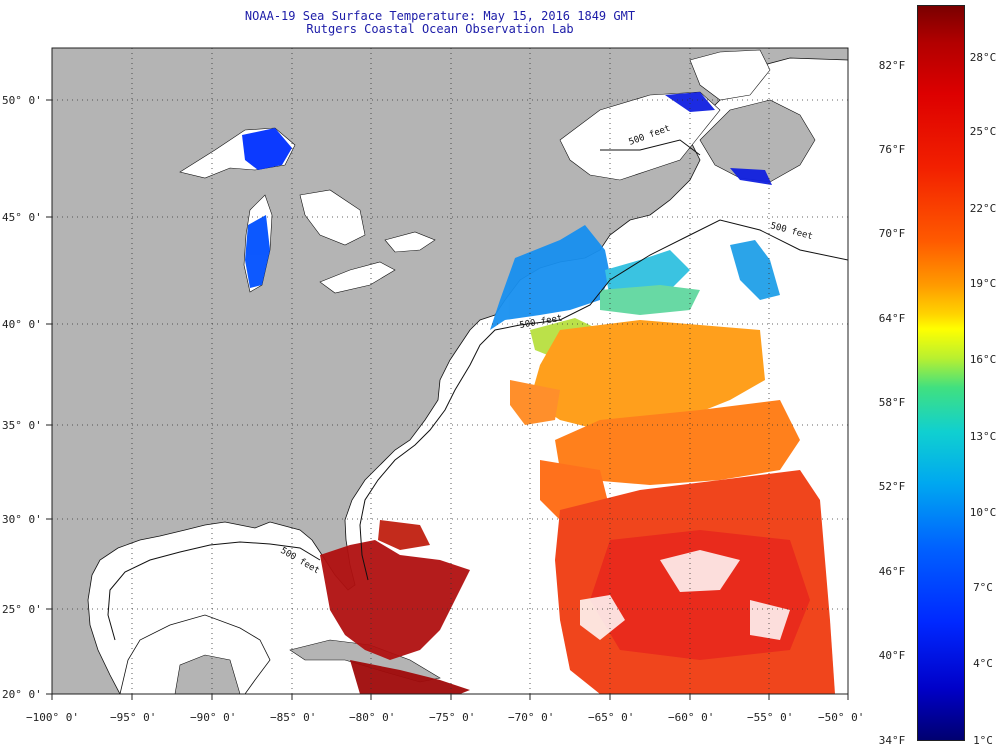 The image size is (1000, 754). What do you see at coordinates (983, 436) in the screenshot?
I see `colorbar-c-label: 13°C` at bounding box center [983, 436].